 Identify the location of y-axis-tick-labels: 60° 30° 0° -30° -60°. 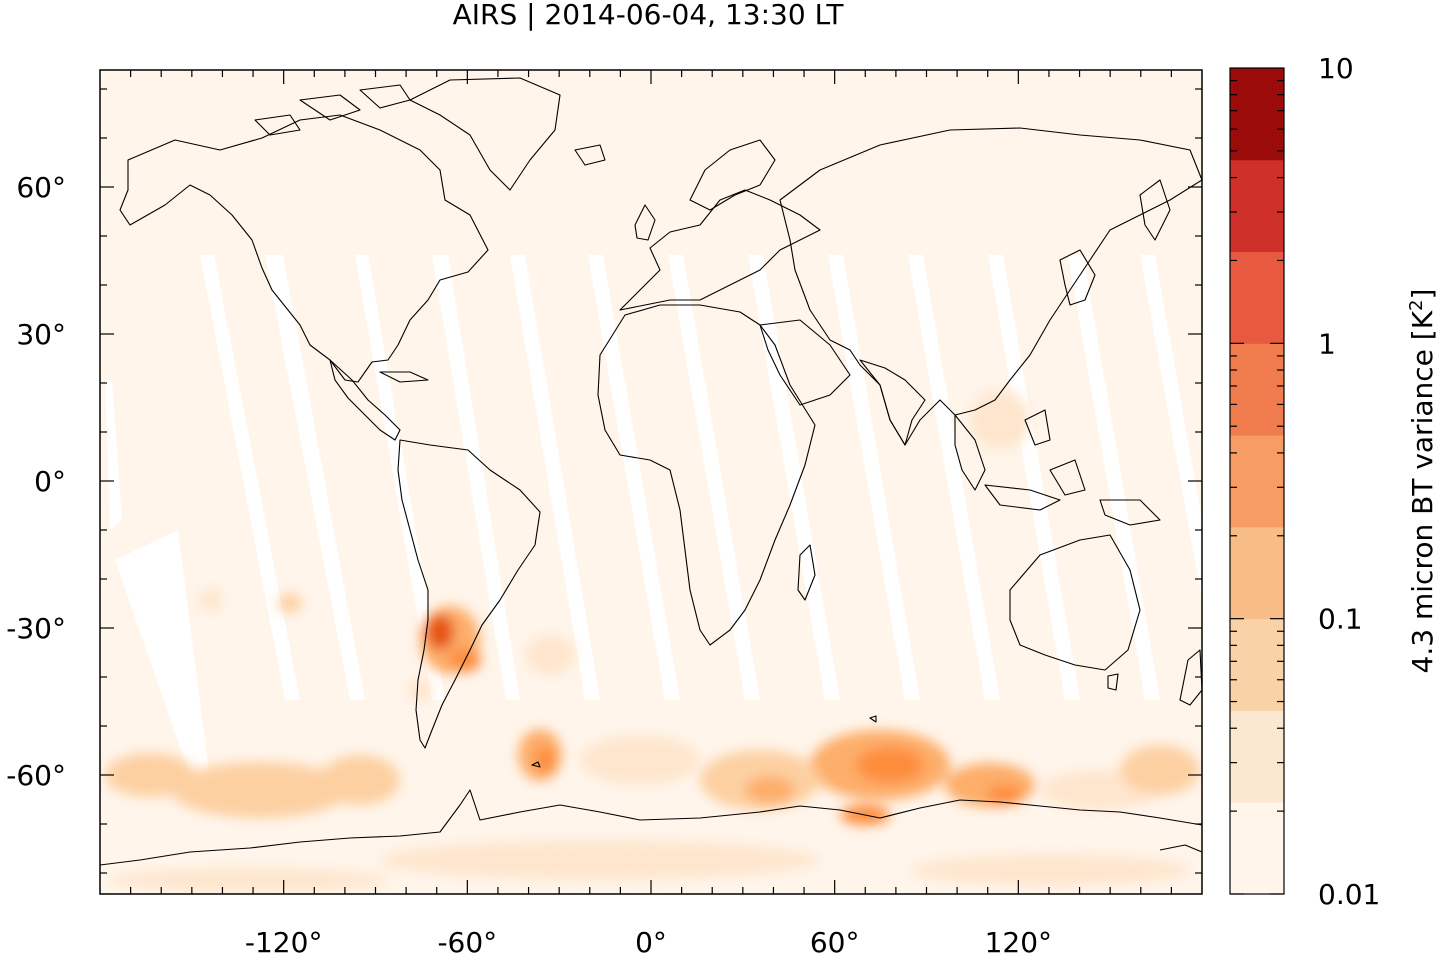
(36, 481).